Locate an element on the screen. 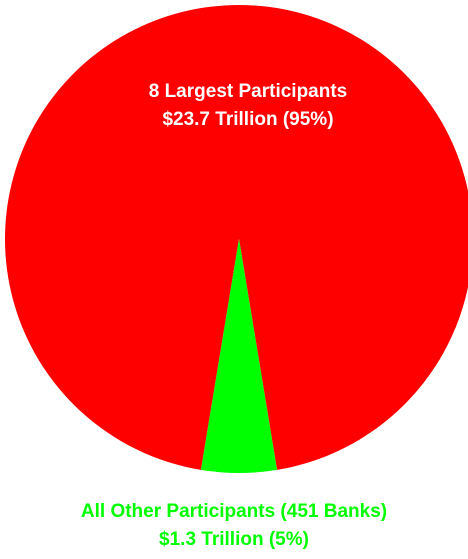  pie-slice-other-participants is located at coordinates (239, 356).